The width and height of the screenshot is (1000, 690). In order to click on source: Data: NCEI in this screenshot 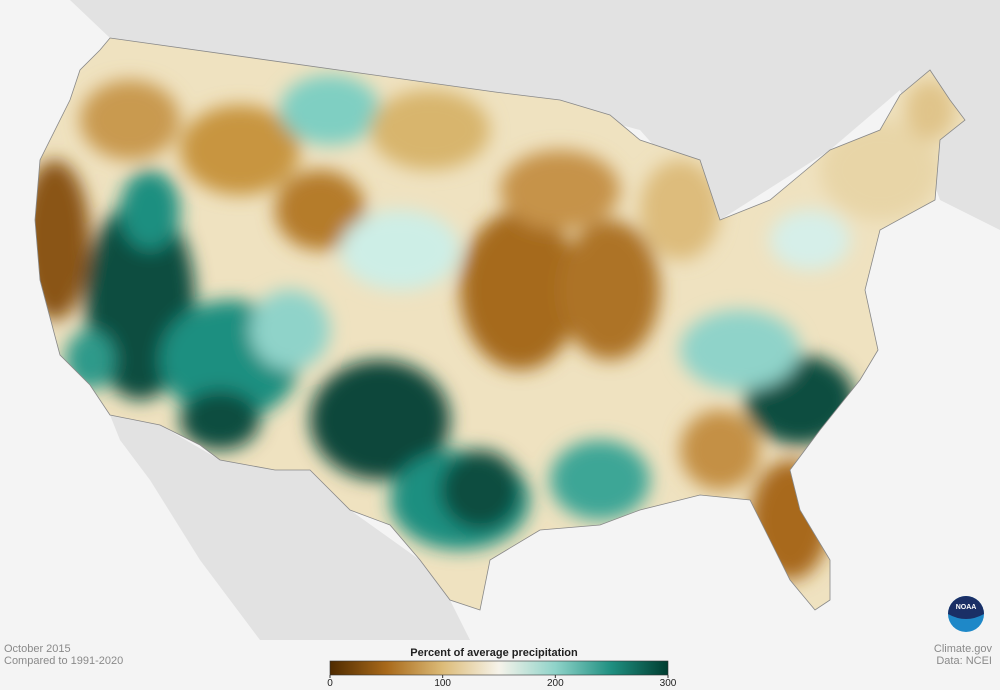, I will do `click(964, 661)`.